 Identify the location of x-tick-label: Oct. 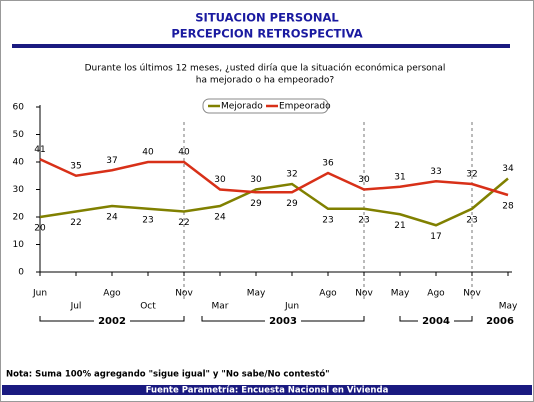
(148, 307).